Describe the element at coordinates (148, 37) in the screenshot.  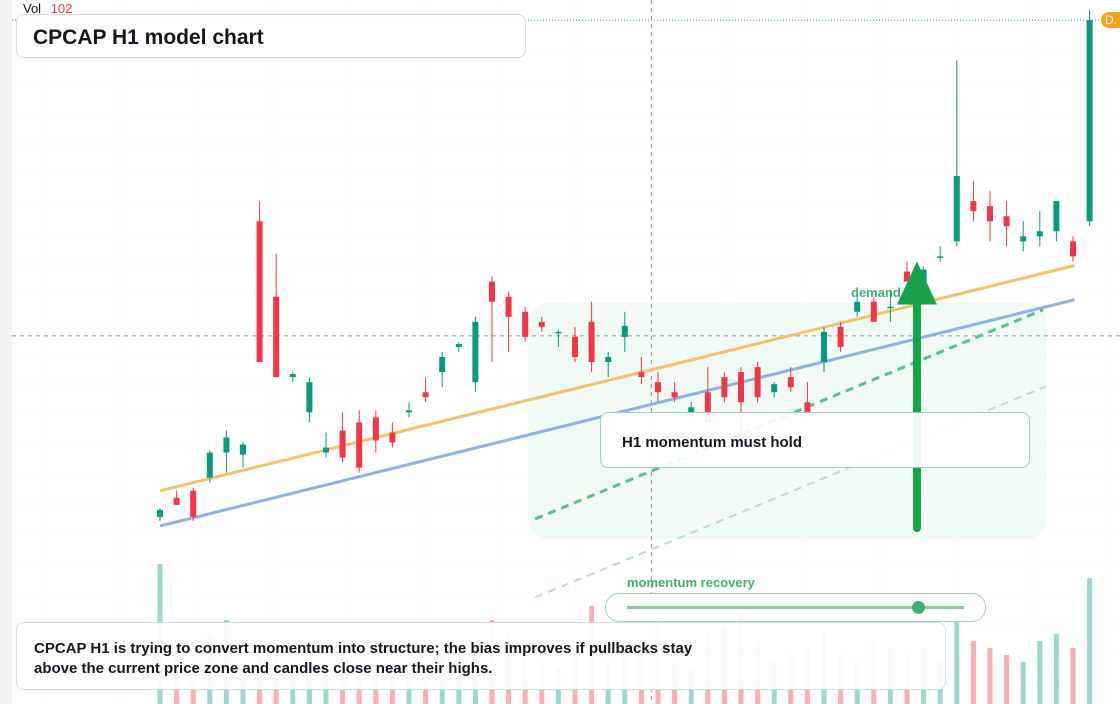
I see `chart-title: CPCAP H1 model chart` at that location.